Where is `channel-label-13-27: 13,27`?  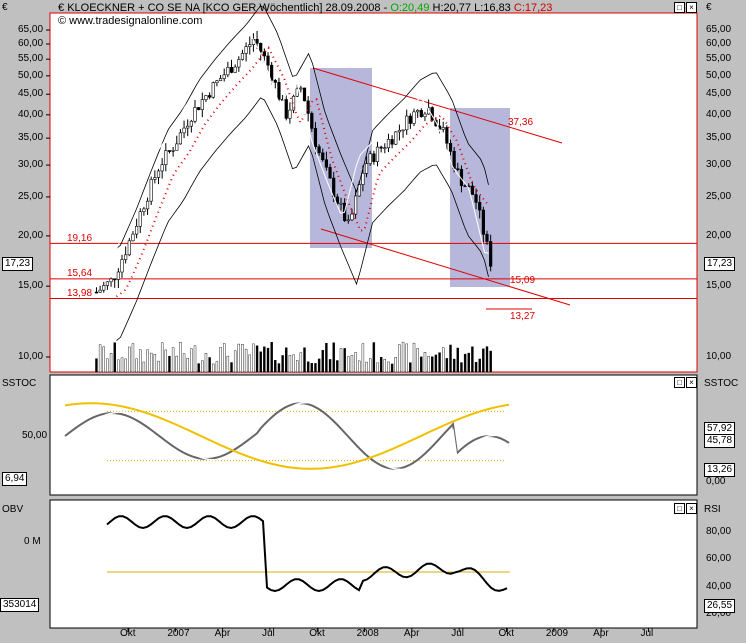
channel-label-13-27: 13,27 is located at coordinates (523, 316).